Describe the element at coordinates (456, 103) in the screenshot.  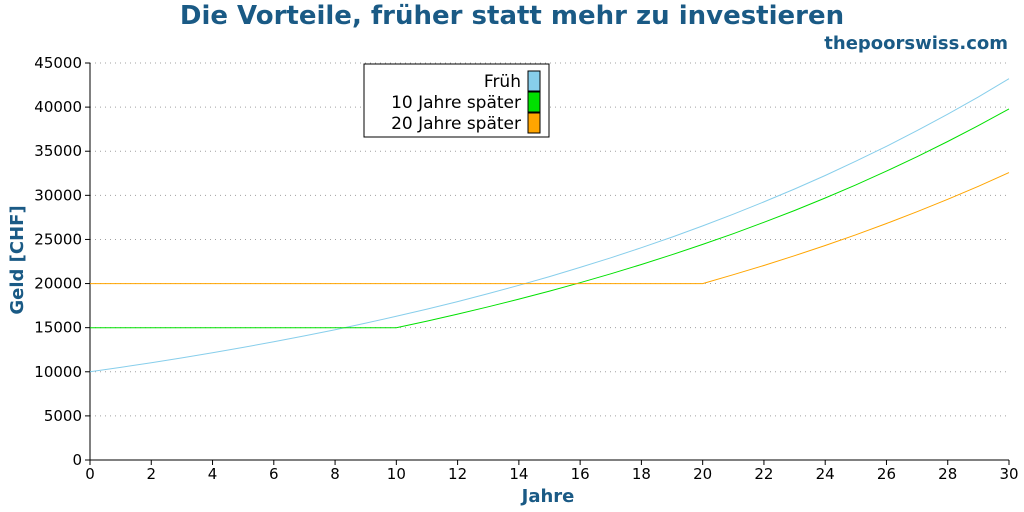
I see `legend-label: 10 Jahre später` at that location.